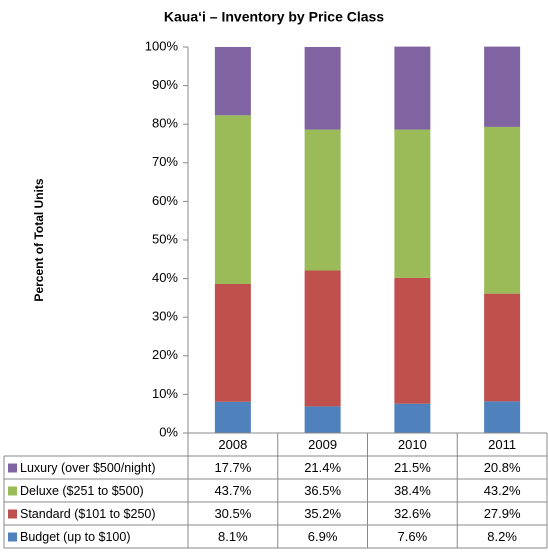 The width and height of the screenshot is (548, 552). I want to click on table-value: 20.8%, so click(502, 467).